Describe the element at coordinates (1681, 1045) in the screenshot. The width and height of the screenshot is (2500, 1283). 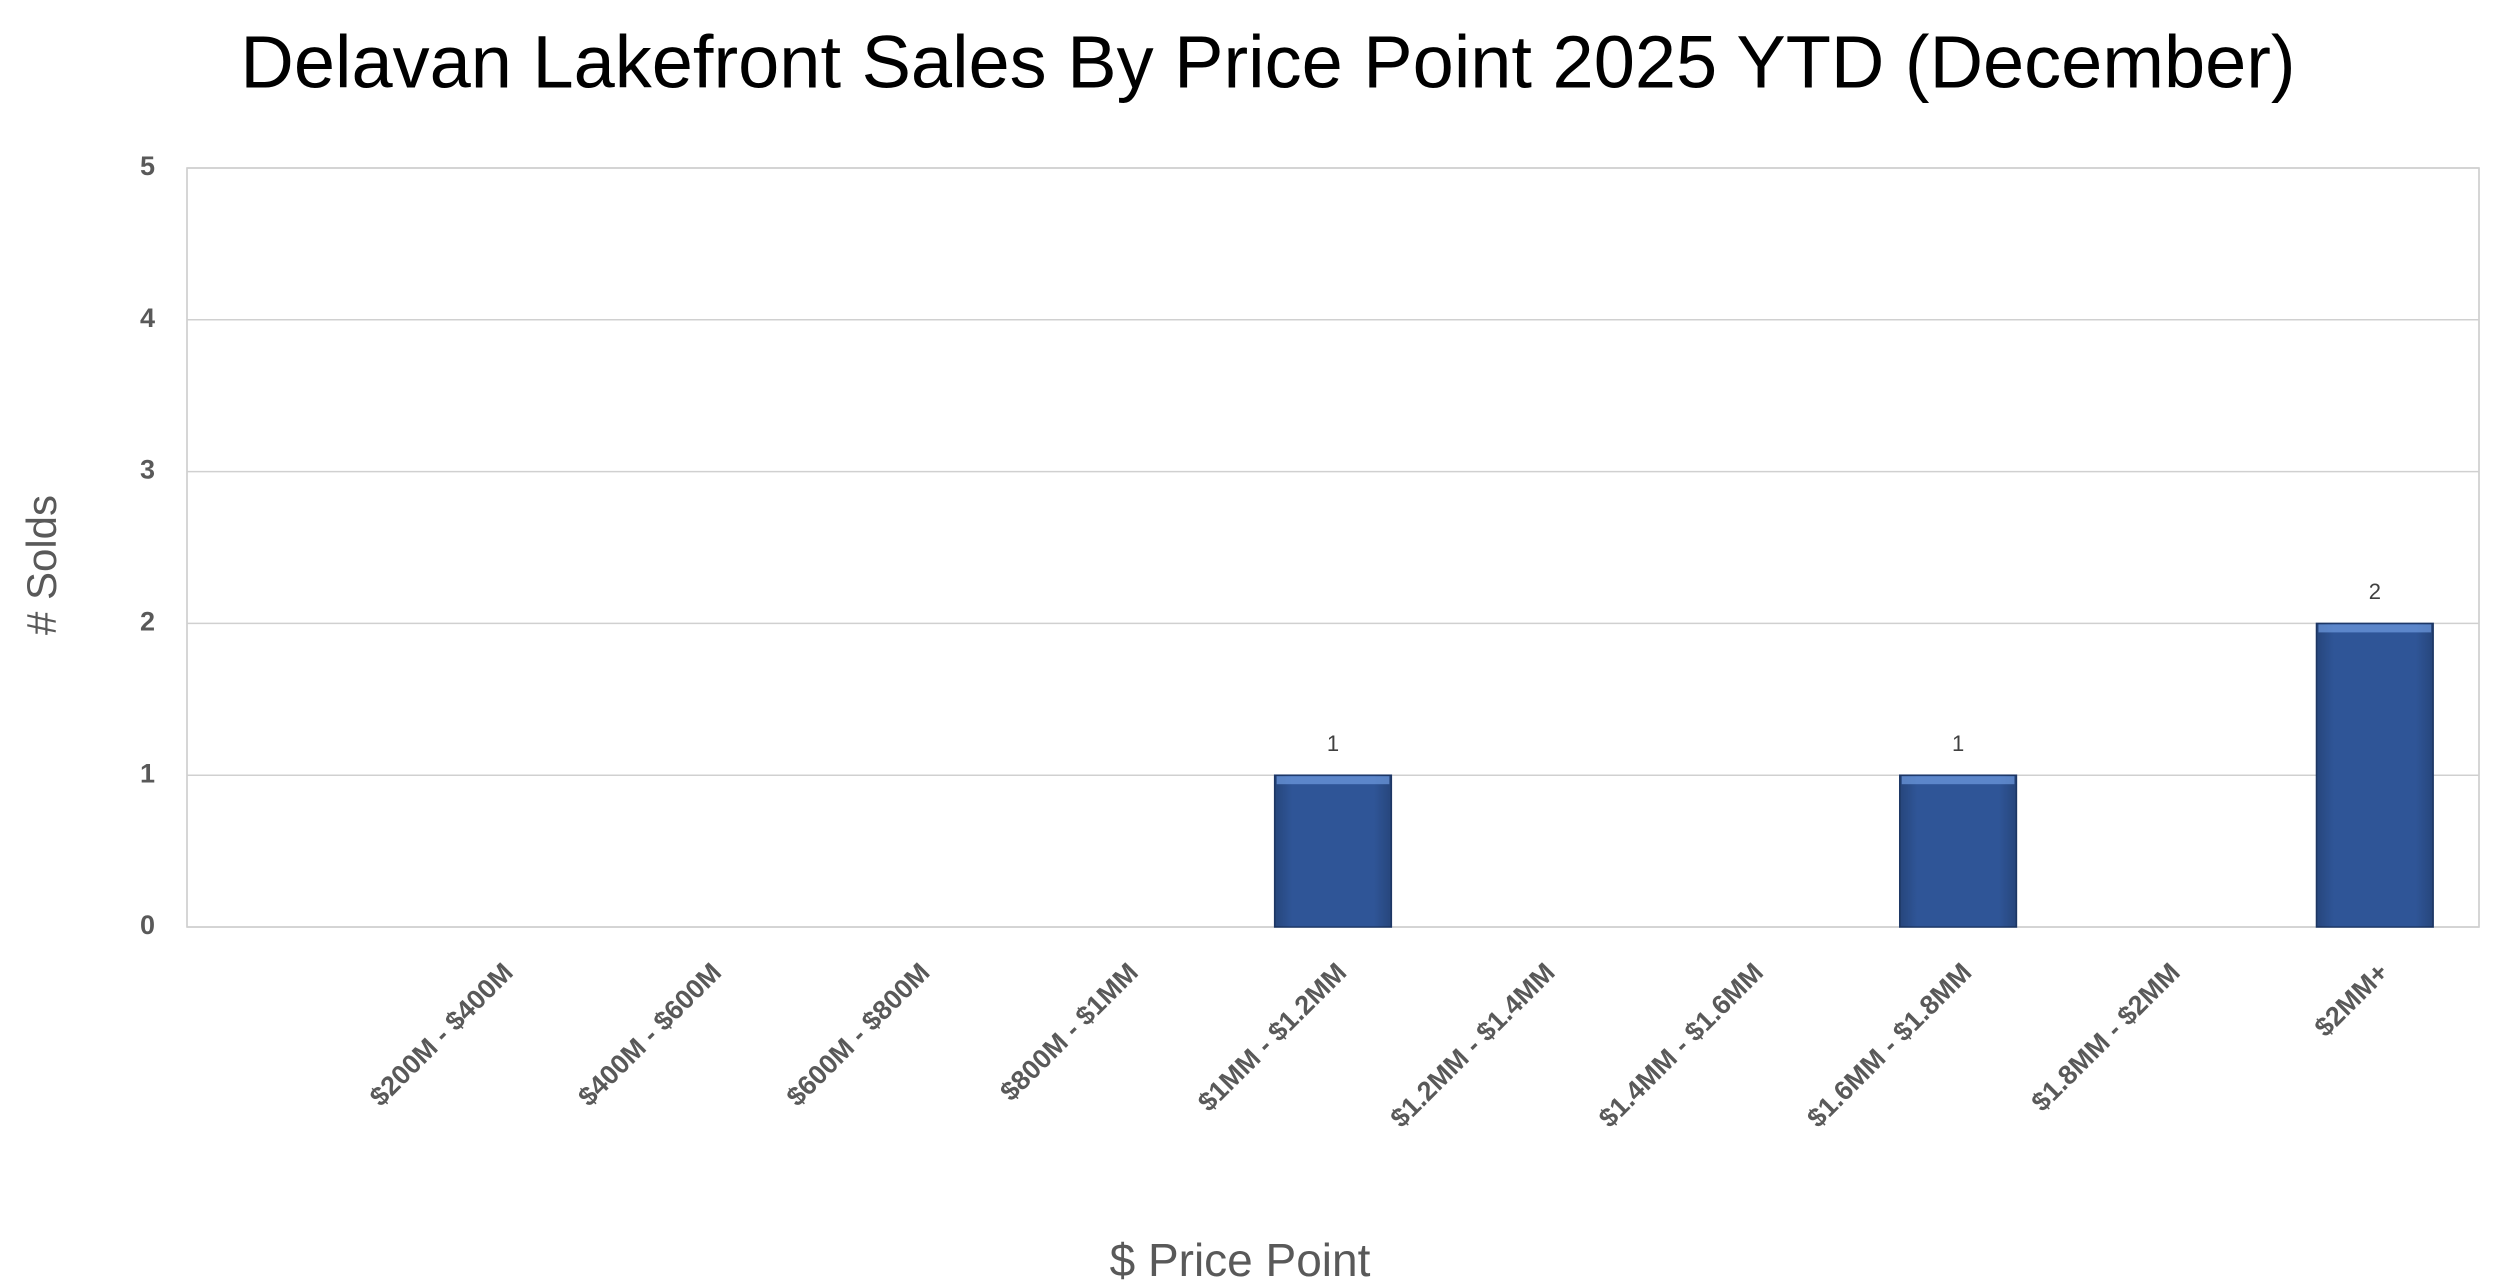
I see `x-tick-label: $1.4MM - $1.6MM` at that location.